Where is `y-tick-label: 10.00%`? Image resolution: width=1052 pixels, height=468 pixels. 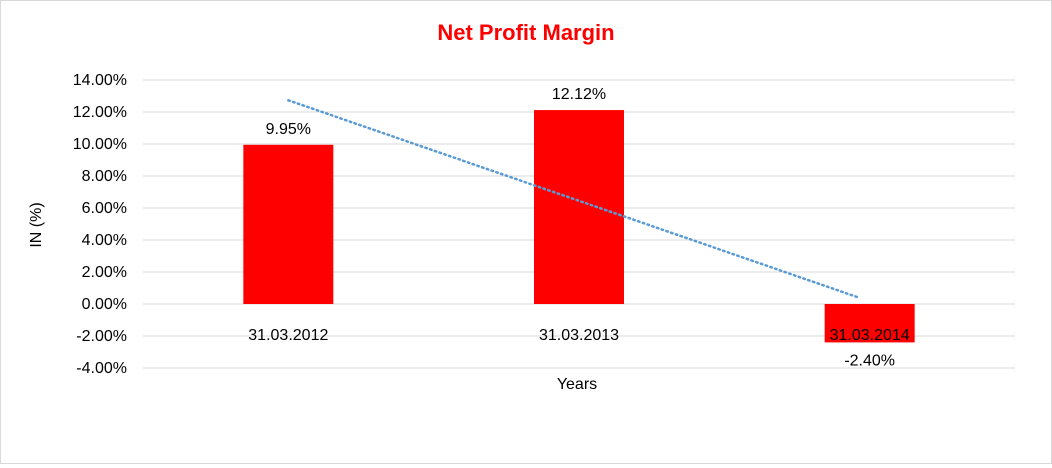
y-tick-label: 10.00% is located at coordinates (100, 144).